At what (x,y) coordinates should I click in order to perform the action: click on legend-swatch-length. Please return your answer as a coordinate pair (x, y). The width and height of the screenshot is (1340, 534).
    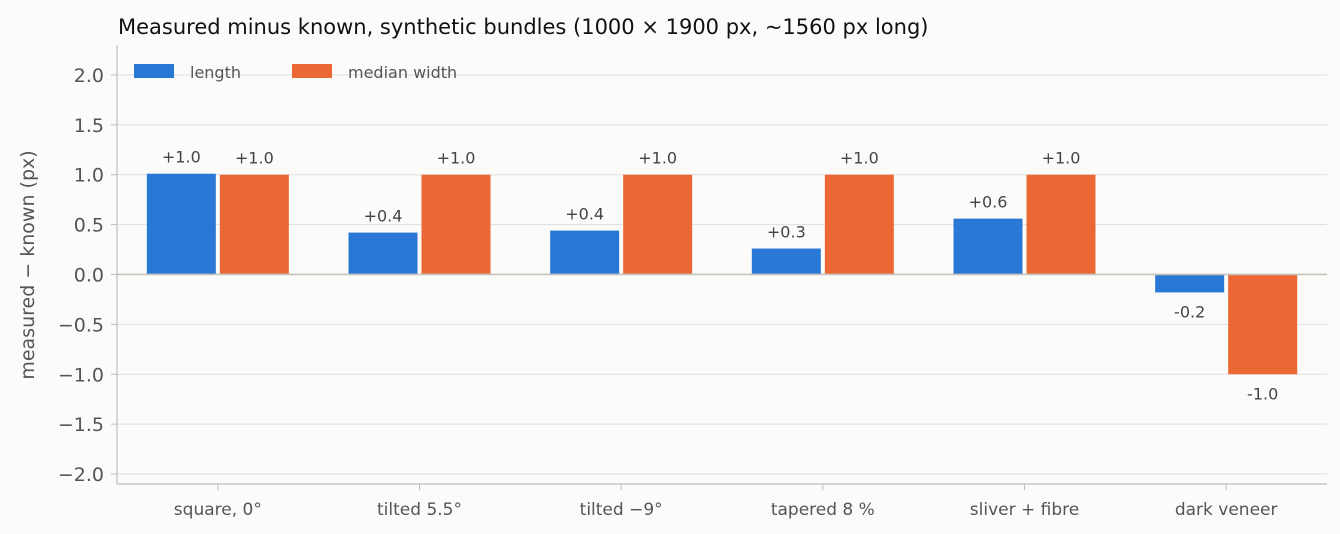
    Looking at the image, I should click on (154, 71).